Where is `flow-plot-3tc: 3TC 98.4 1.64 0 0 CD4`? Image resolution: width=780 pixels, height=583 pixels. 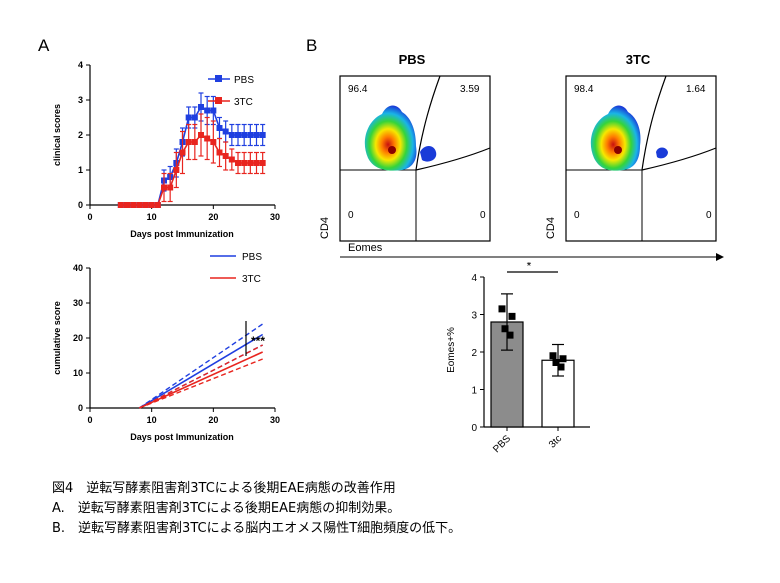 flow-plot-3tc: 3TC 98.4 1.64 0 0 CD4 is located at coordinates (631, 147).